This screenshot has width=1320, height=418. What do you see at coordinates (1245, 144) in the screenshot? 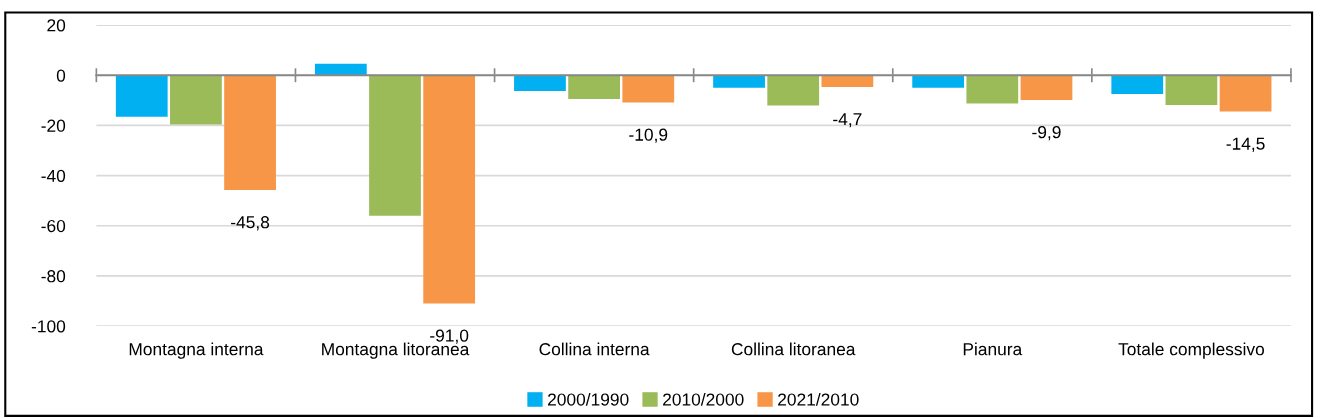
I see `data-label: -14,5` at bounding box center [1245, 144].